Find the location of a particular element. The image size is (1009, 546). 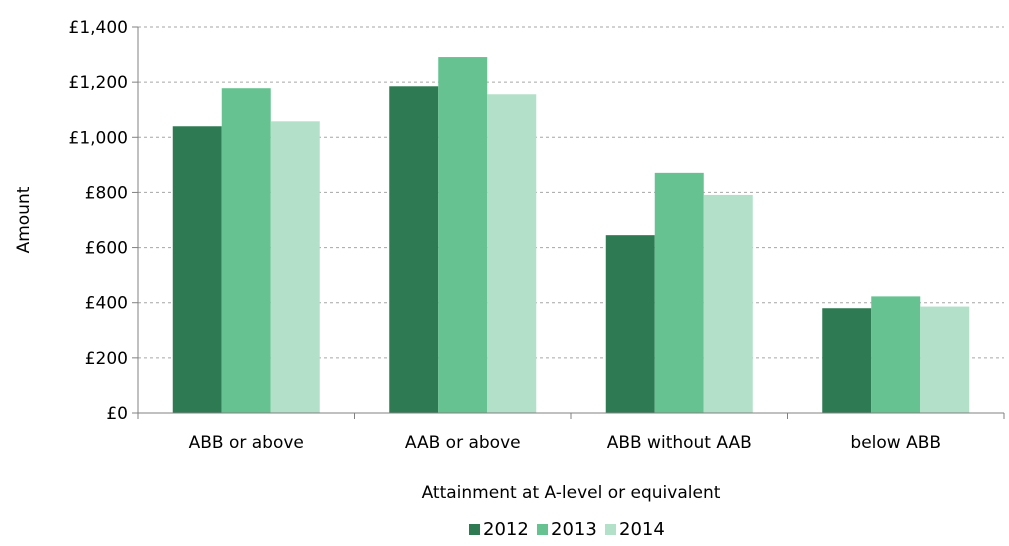

x-tick-label: ABB without AAB is located at coordinates (679, 443).